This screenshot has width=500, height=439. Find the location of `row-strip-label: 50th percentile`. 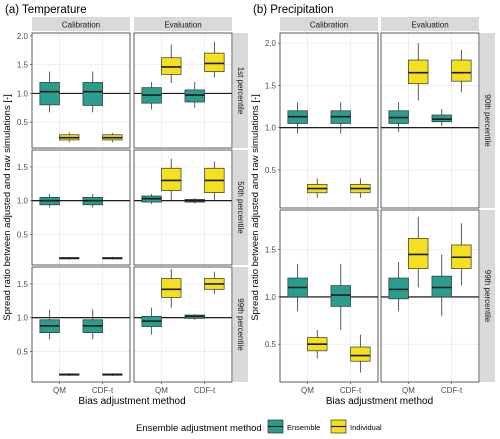

row-strip-label: 50th percentile is located at coordinates (240, 207).